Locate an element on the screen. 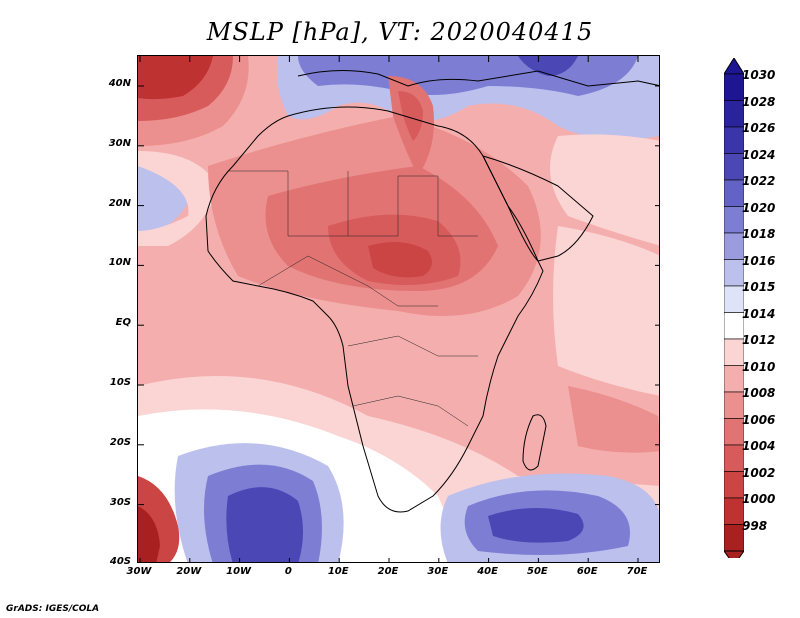 The image size is (800, 618). colorbar-label: 1008 is located at coordinates (759, 393).